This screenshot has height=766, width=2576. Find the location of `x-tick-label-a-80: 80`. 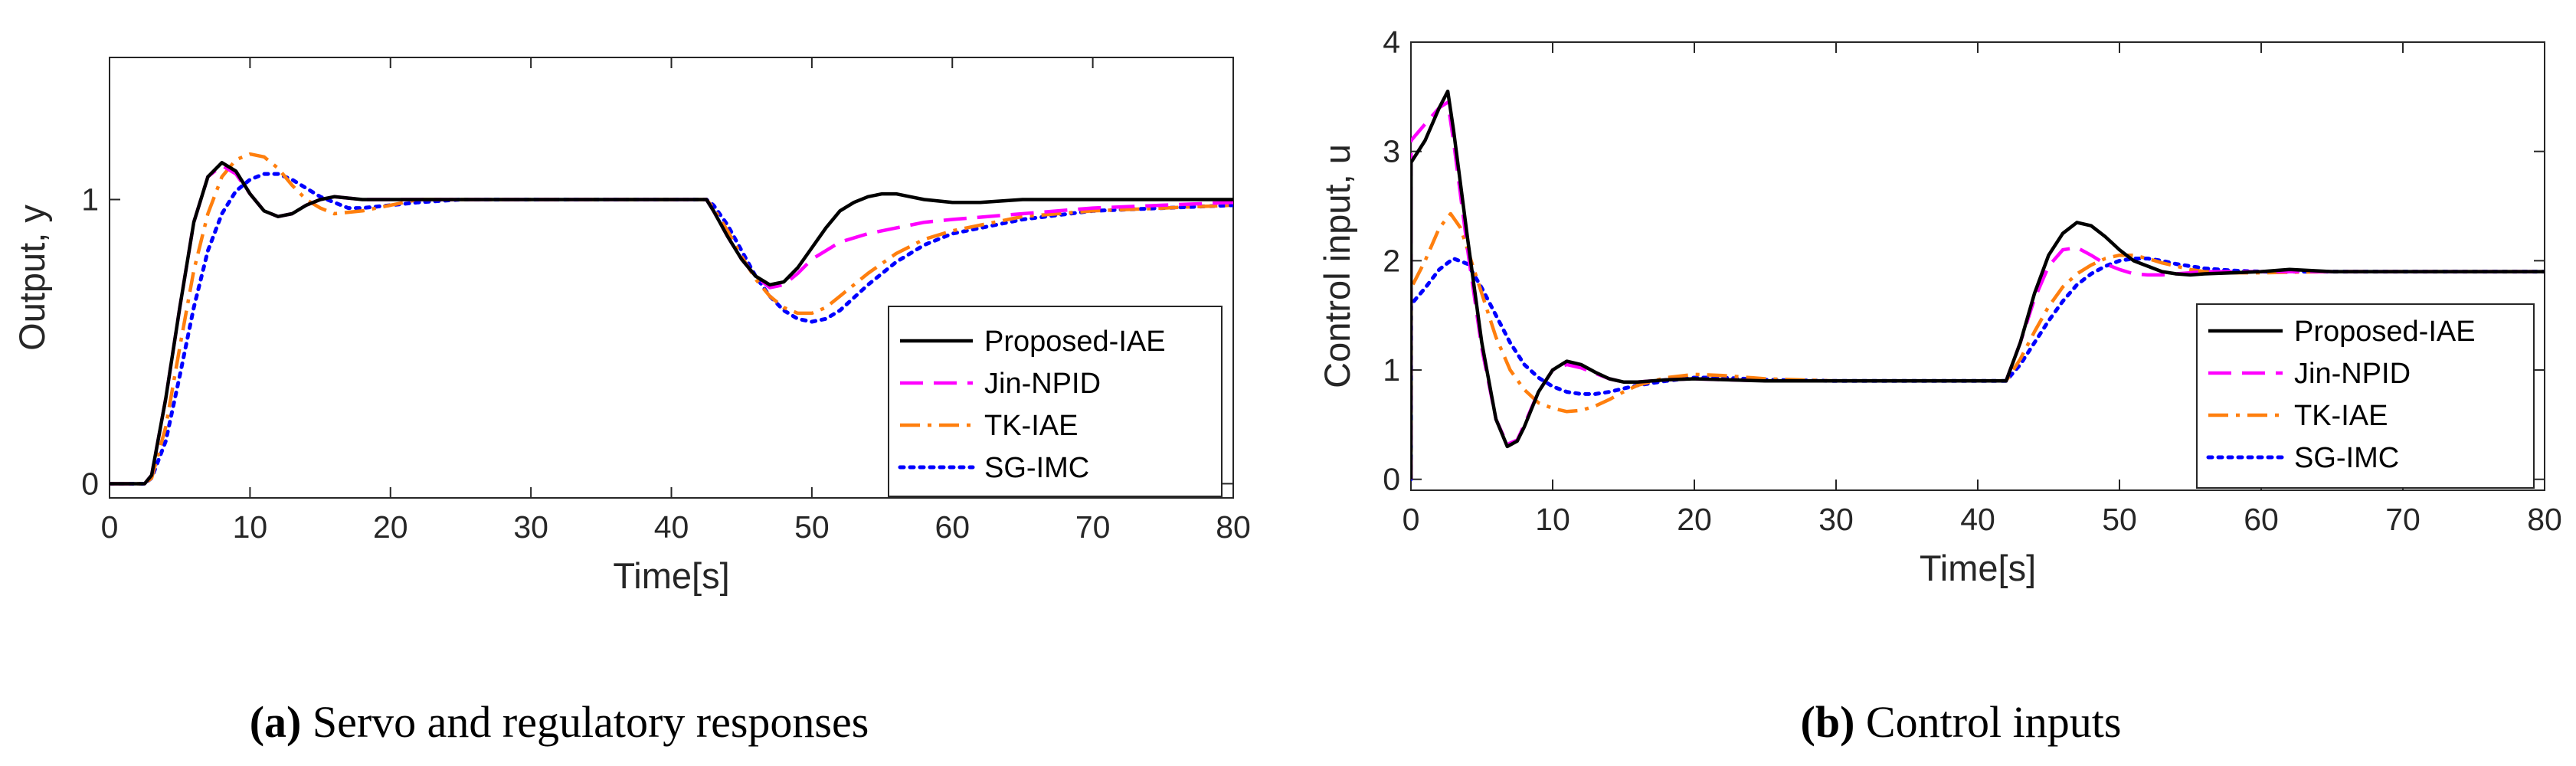

x-tick-label-a-80: 80 is located at coordinates (1233, 527).